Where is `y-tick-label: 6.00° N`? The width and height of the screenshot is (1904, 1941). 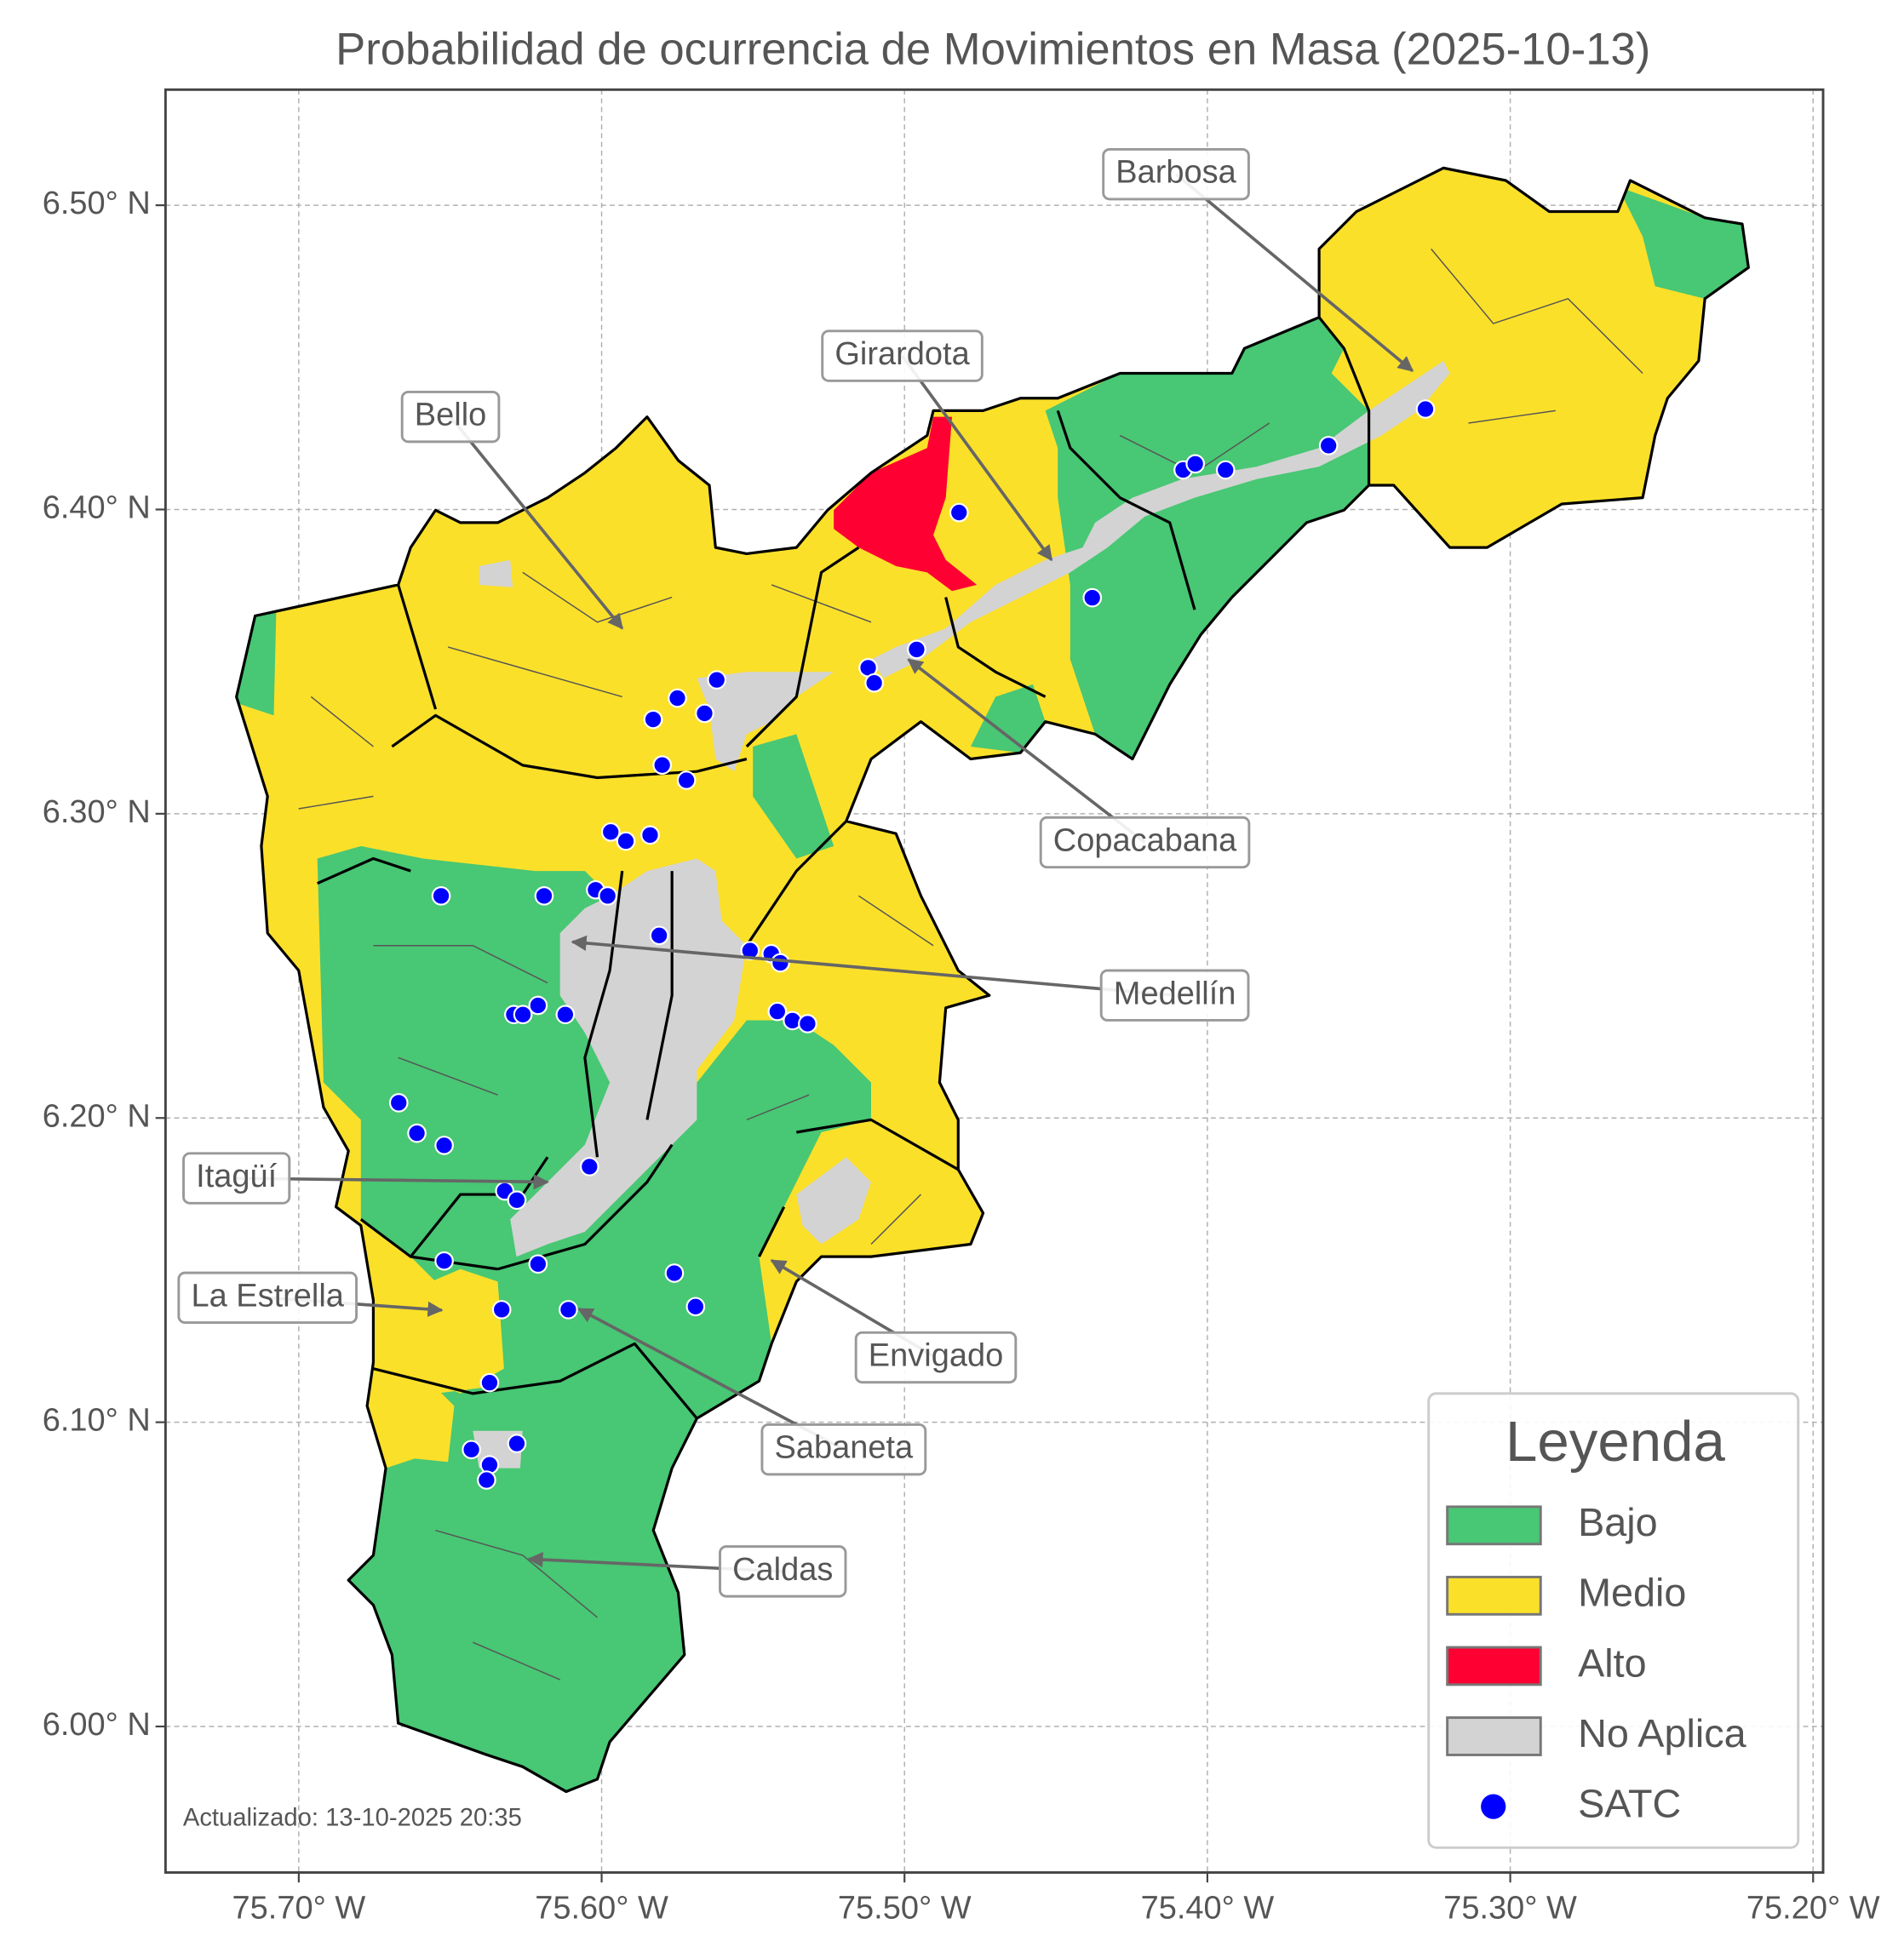 y-tick-label: 6.00° N is located at coordinates (97, 1725).